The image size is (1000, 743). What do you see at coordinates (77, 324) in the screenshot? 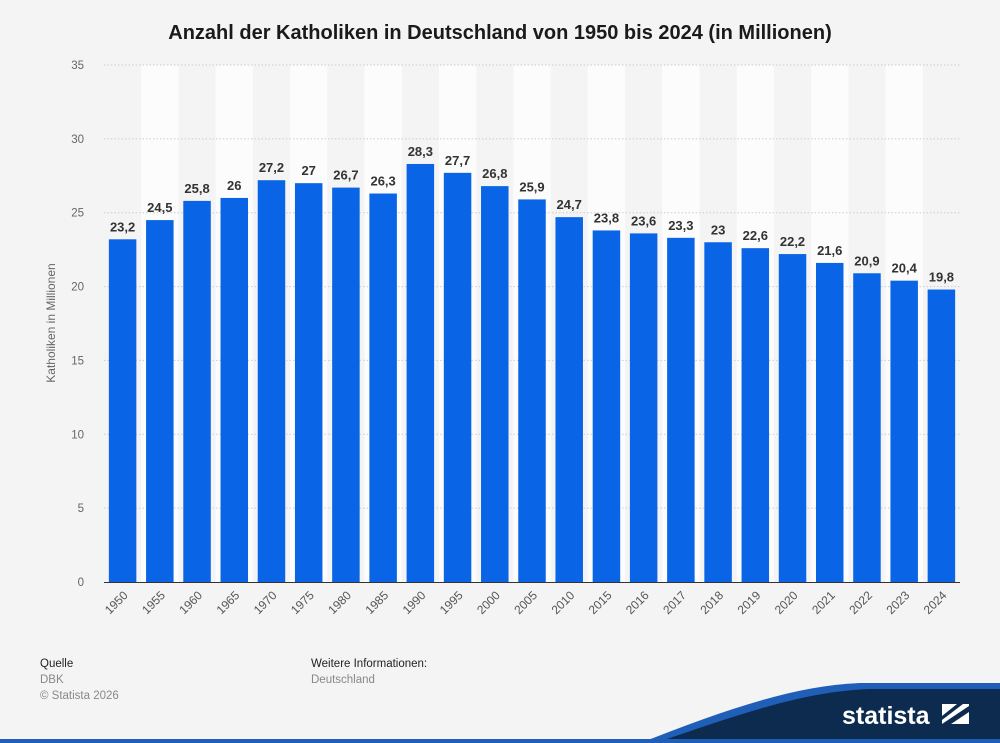
I see `y-tick-labels: 0 5 10 15 20 25 30 35` at bounding box center [77, 324].